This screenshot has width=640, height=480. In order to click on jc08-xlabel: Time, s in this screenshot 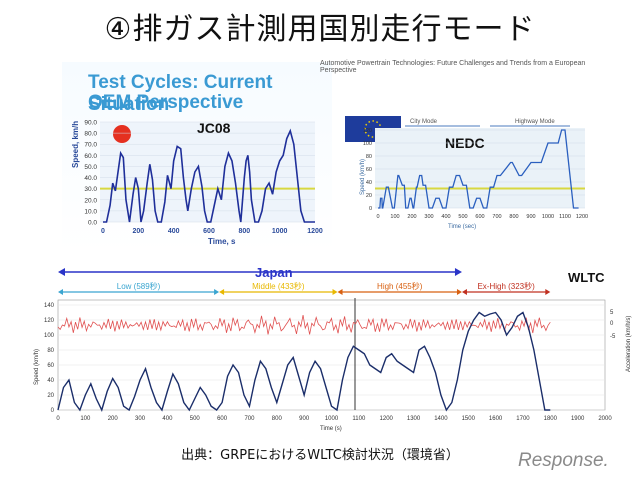, I will do `click(222, 241)`.